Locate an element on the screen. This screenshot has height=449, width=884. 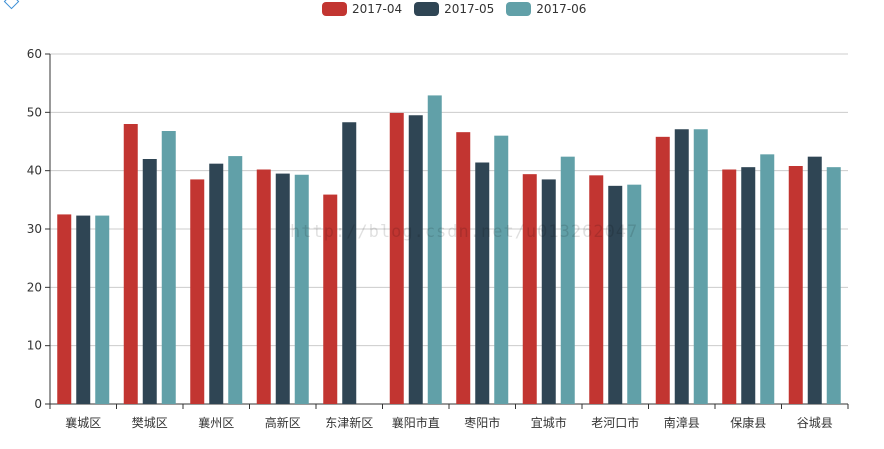
x-tick-label: 枣阳市 is located at coordinates (482, 422).